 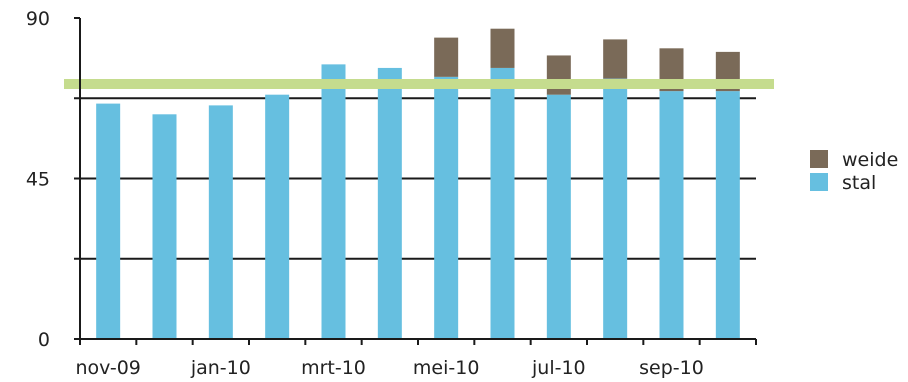 I want to click on x-tick-label: jul-10, so click(x=558, y=367).